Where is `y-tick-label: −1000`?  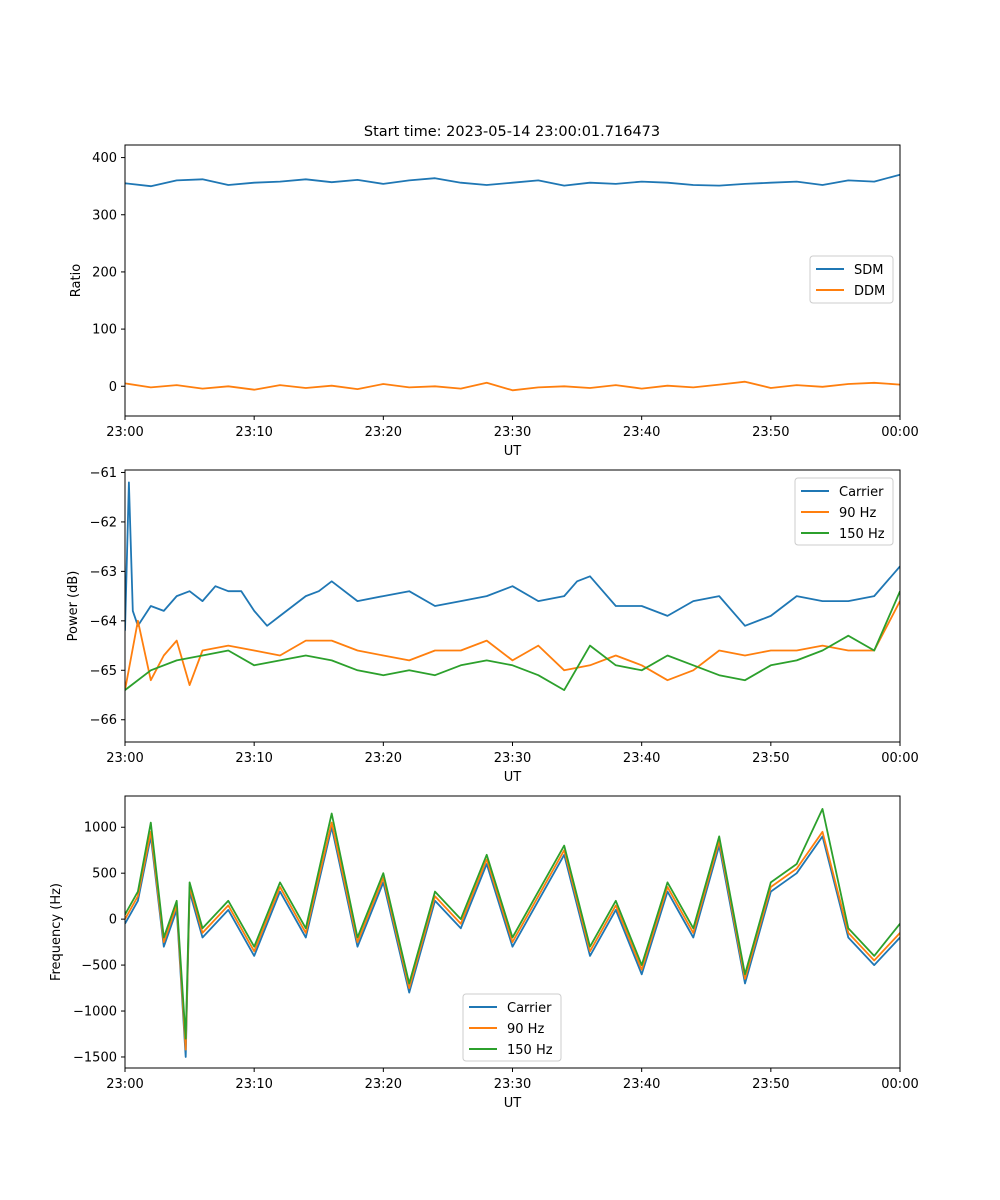 y-tick-label: −1000 is located at coordinates (95, 1012).